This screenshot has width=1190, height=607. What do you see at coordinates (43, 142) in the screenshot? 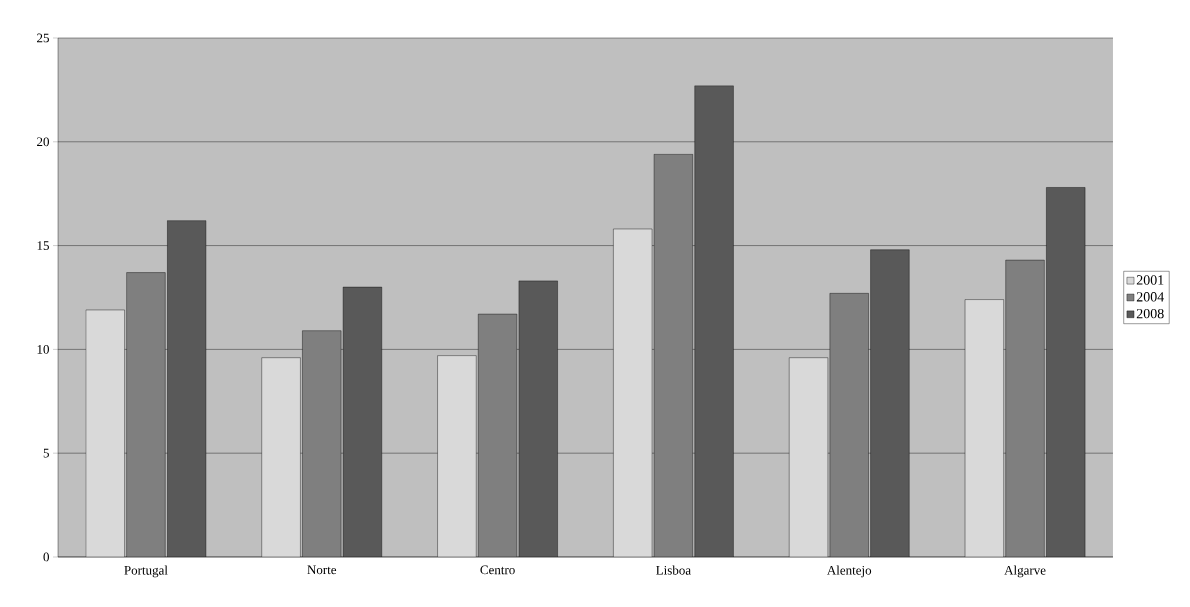
I see `y-tick-label: 20` at bounding box center [43, 142].